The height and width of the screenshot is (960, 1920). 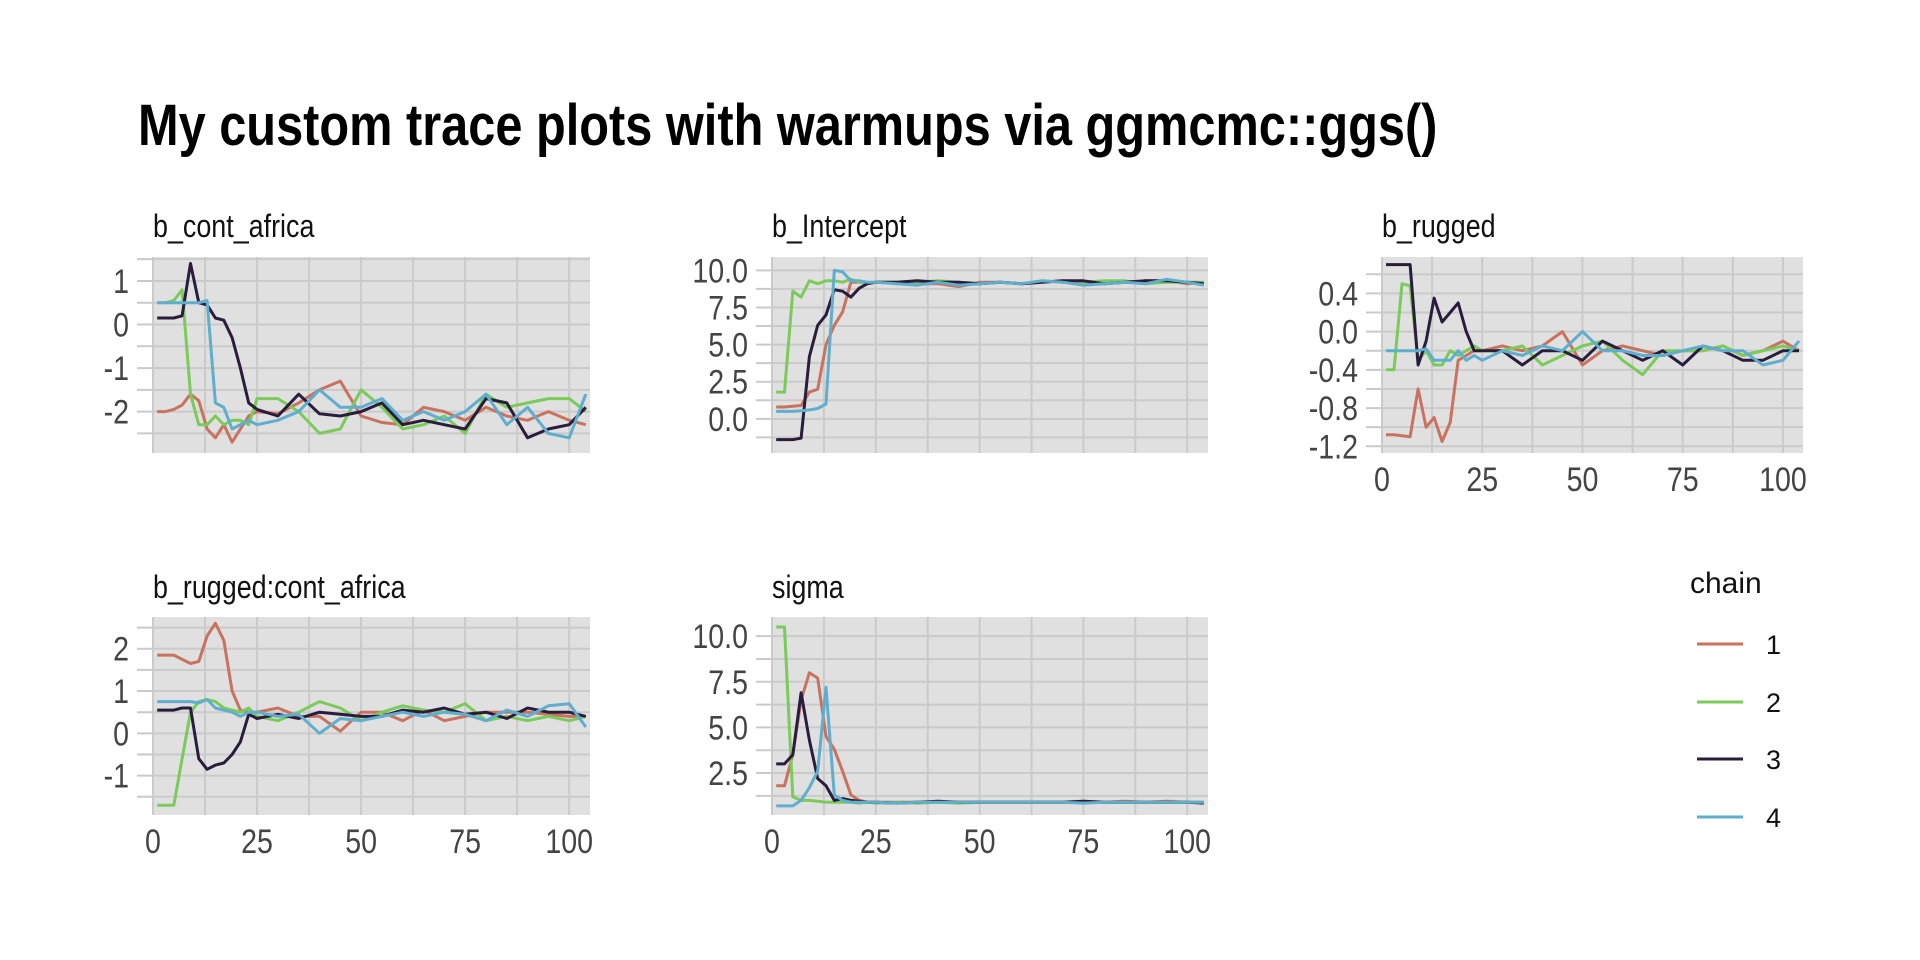 I want to click on legend-title: chain, so click(x=1726, y=583).